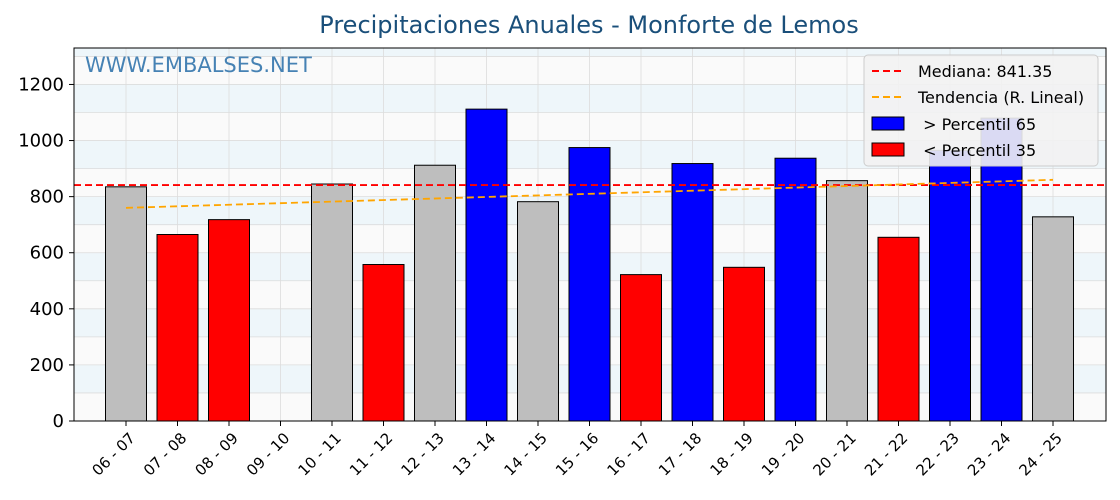 The height and width of the screenshot is (500, 1120). Describe the element at coordinates (47, 197) in the screenshot. I see `y-tick-label: 800` at that location.